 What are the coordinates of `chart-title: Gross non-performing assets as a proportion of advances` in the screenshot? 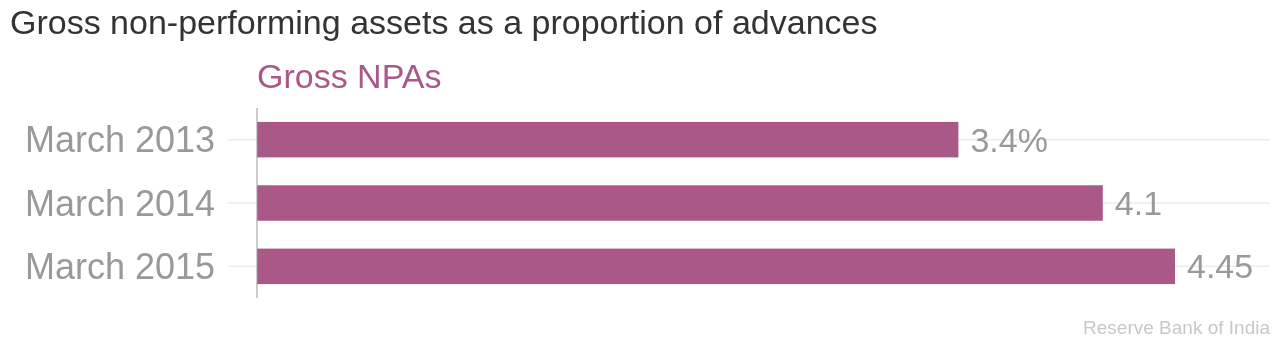 It's located at (444, 22).